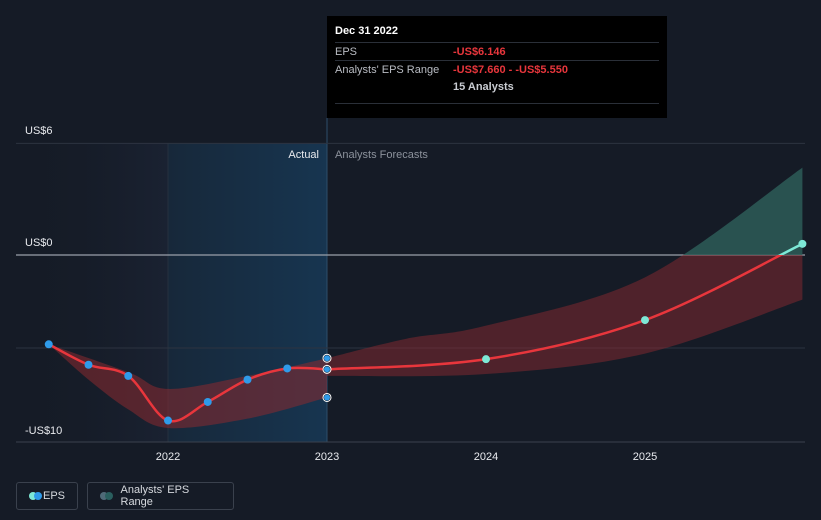 The width and height of the screenshot is (821, 520). Describe the element at coordinates (479, 51) in the screenshot. I see `tooltip-eps-value: -US$6.146` at that location.